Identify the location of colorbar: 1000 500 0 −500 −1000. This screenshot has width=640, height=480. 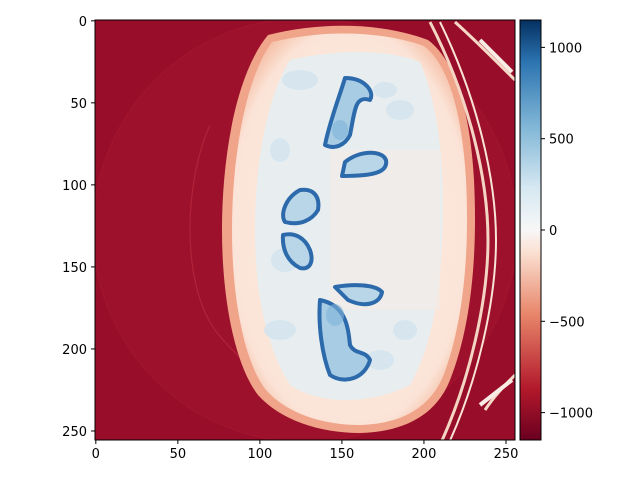
(556, 230).